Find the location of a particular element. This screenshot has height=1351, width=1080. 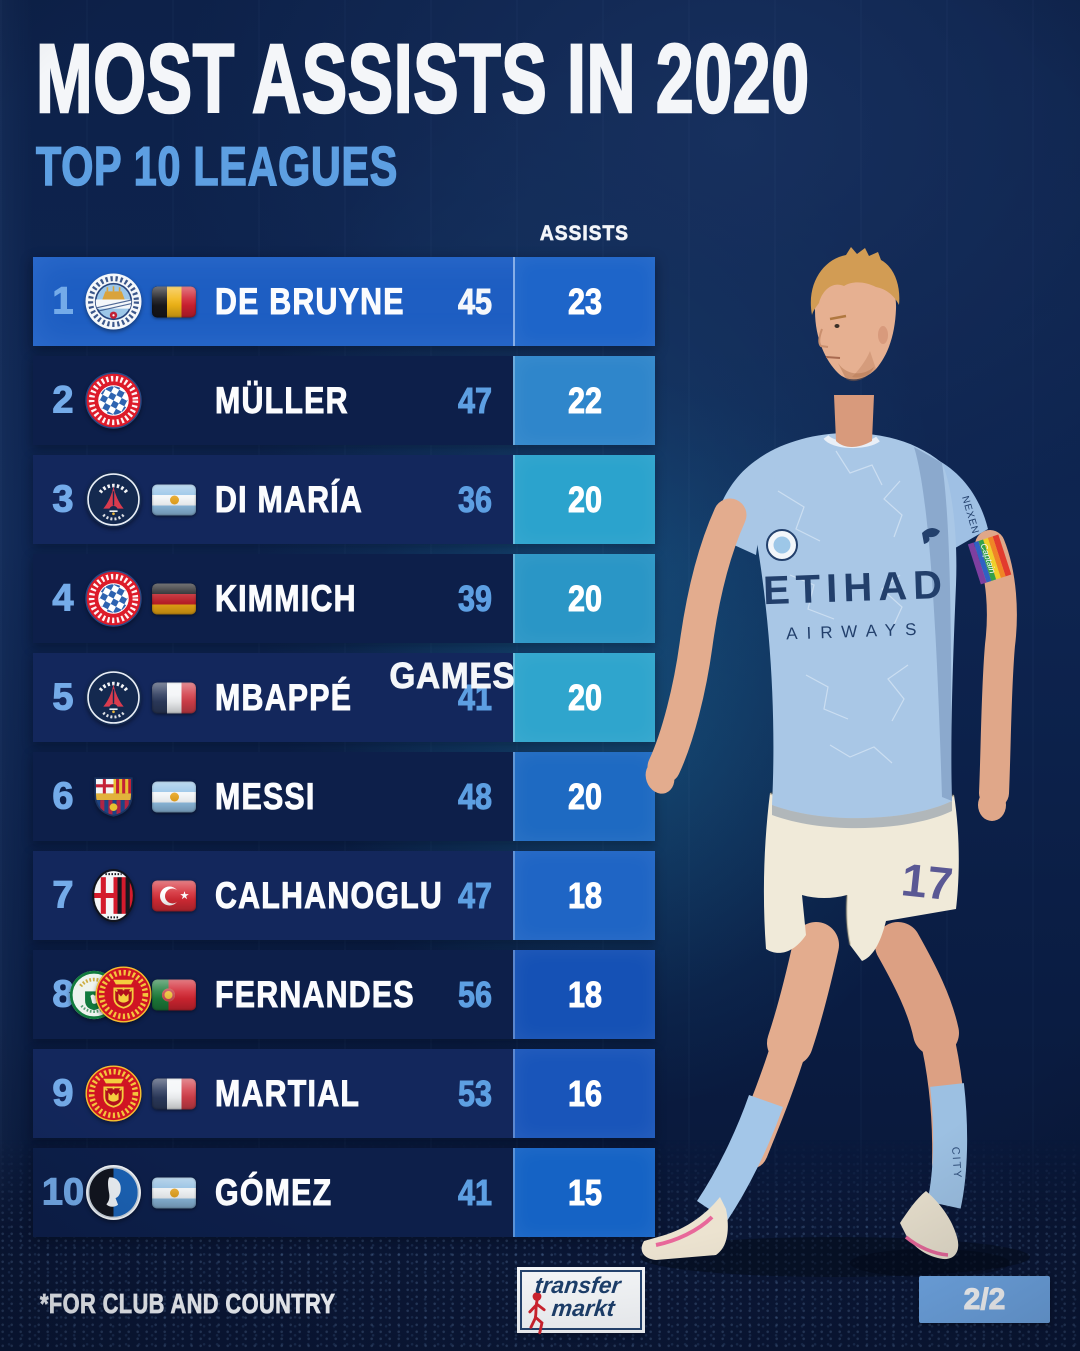

ear is located at coordinates (883, 335).